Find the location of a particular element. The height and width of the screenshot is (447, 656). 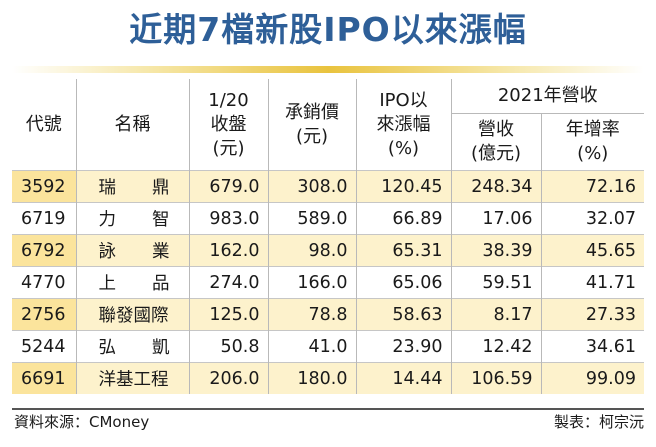

header-name-label: 名稱 is located at coordinates (132, 124).